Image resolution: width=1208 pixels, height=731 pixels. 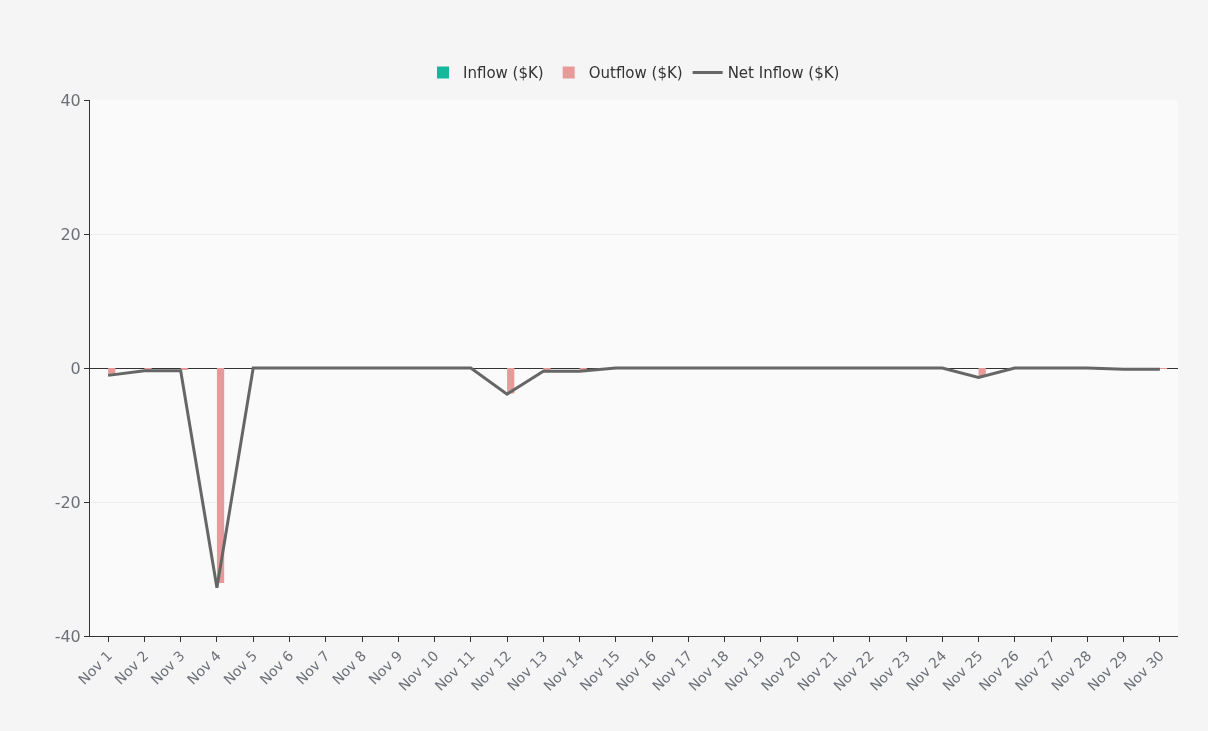 I want to click on legend-label: Net Inflow ($K), so click(x=783, y=73).